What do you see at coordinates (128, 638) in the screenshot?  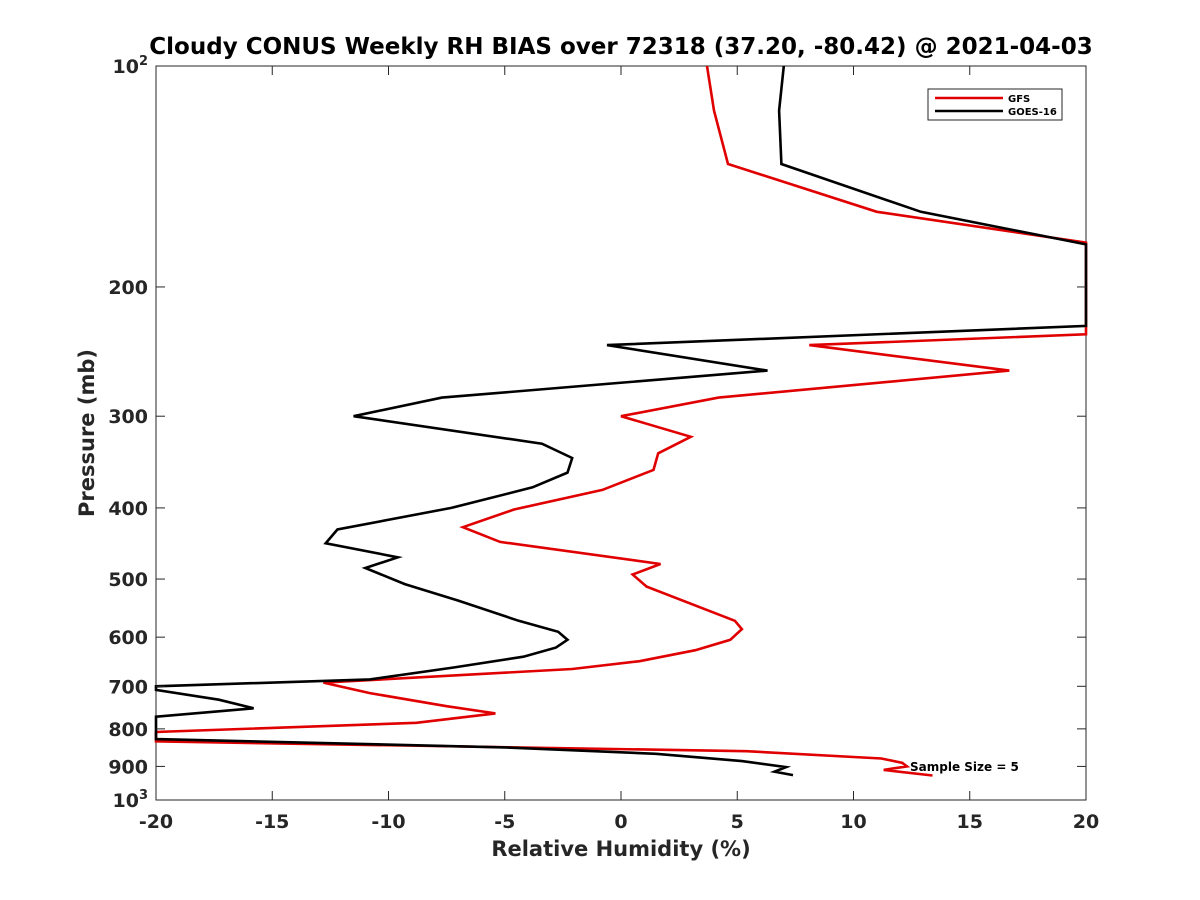 I see `y-tick-label: 600` at bounding box center [128, 638].